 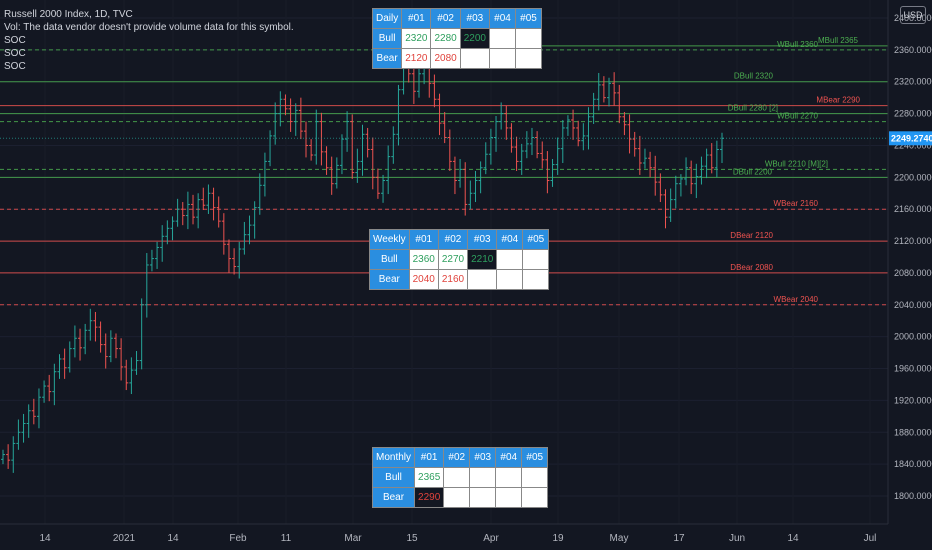 I want to click on price-tick-label: 2320.0000, so click(x=913, y=82).